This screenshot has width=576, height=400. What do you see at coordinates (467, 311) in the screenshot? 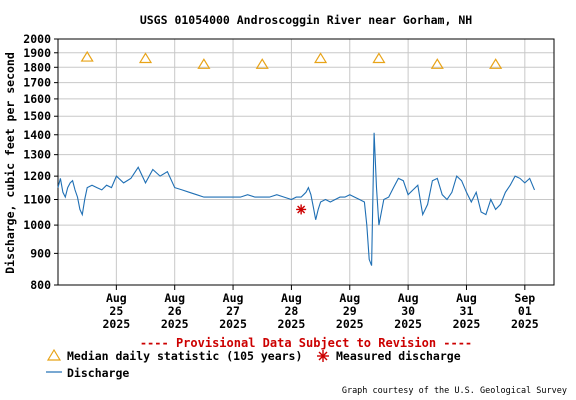
I see `x-tick-label: 31` at bounding box center [467, 311].